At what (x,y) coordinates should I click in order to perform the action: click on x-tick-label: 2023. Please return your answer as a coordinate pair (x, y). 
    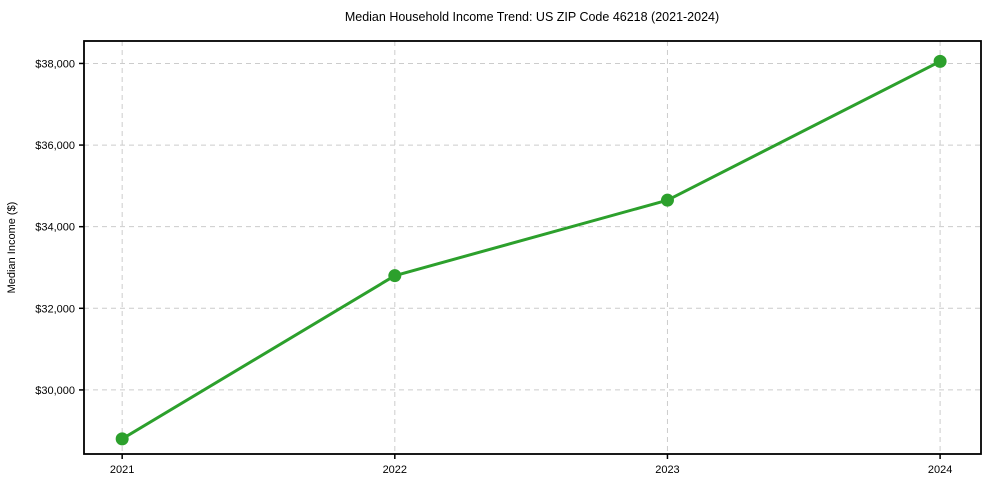
    Looking at the image, I should click on (667, 470).